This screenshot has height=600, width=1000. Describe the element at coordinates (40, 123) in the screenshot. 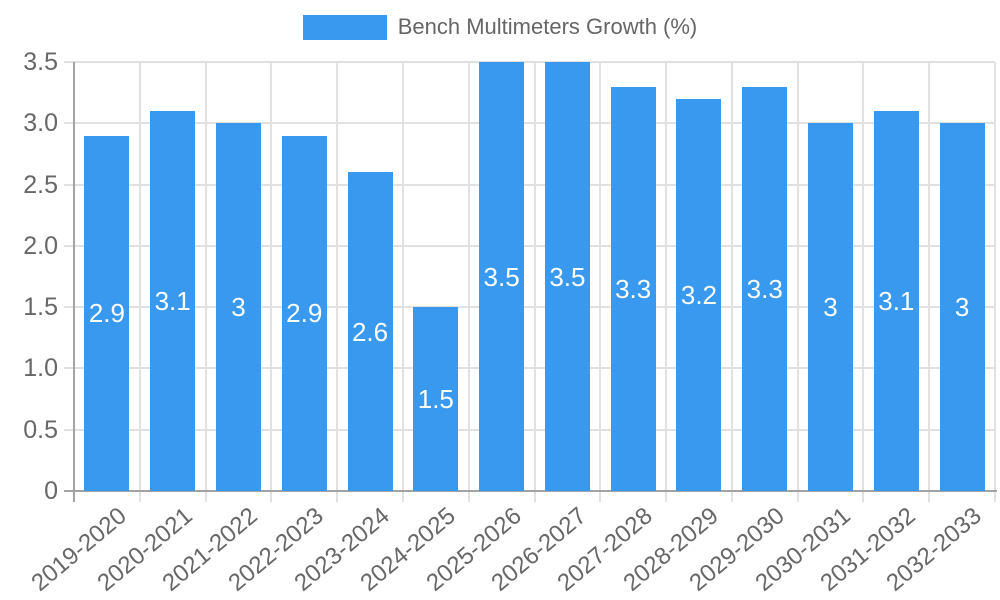

I see `y-tick-label: 3.0` at that location.